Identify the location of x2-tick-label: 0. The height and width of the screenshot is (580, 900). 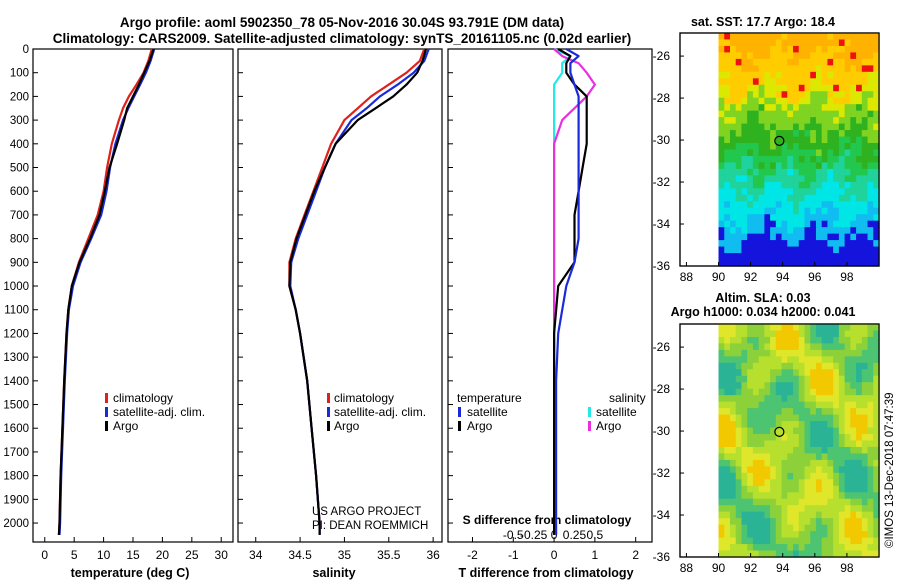
(554, 535).